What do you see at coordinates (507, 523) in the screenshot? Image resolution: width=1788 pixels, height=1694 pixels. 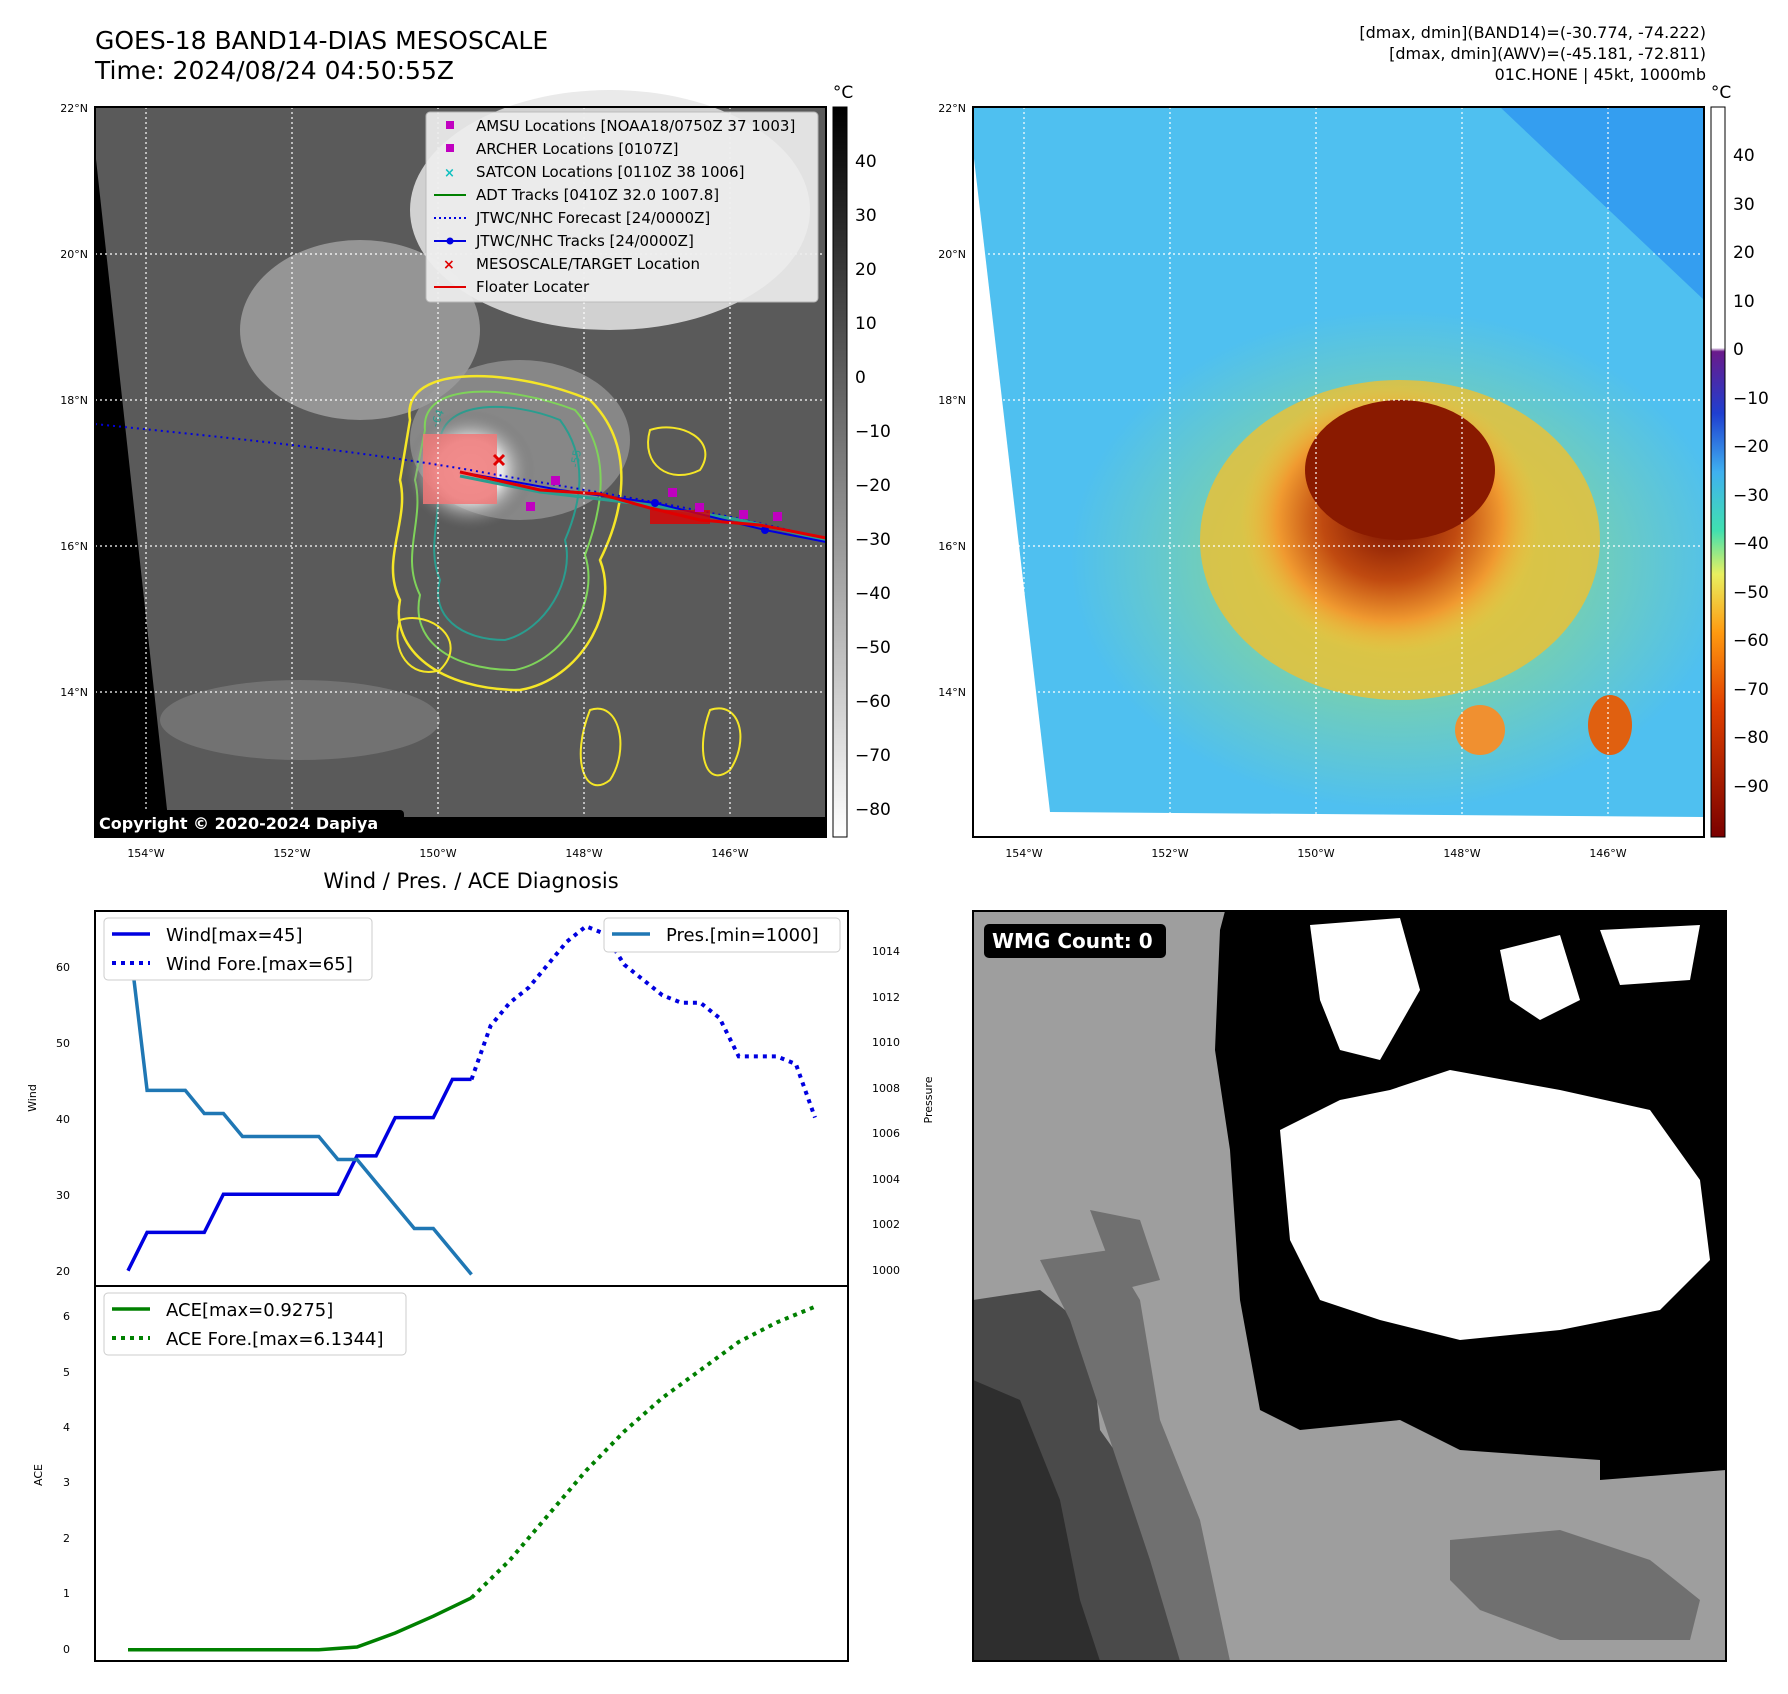 I see `contour-teal-main` at bounding box center [507, 523].